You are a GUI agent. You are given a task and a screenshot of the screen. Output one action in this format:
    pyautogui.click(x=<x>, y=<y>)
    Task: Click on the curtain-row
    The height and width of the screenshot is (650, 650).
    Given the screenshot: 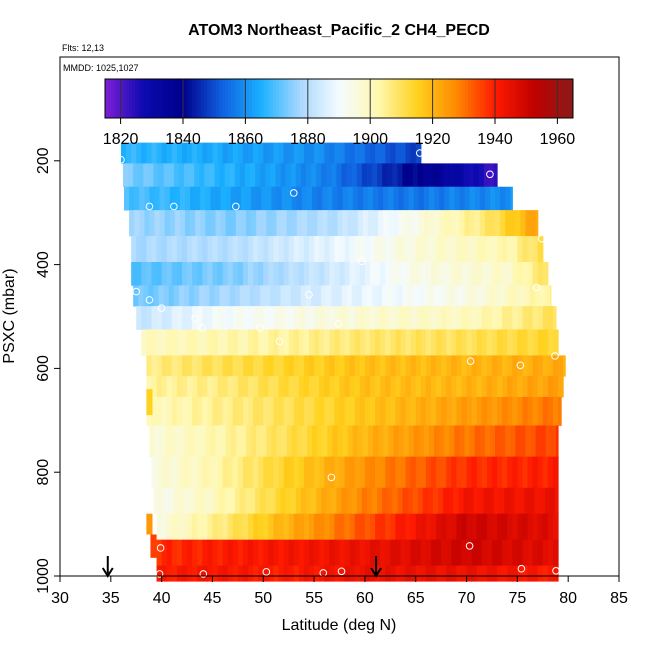 What is the action you would take?
    pyautogui.click(x=318, y=198)
    